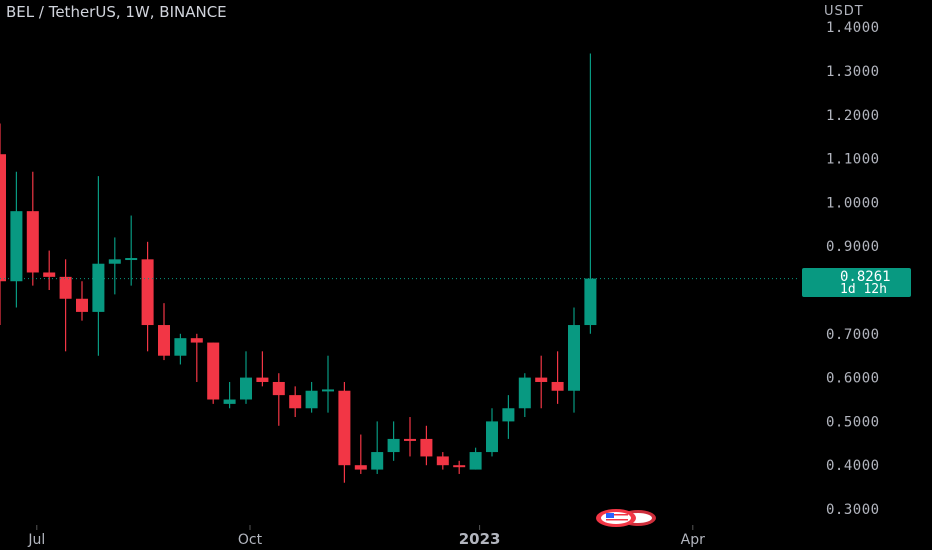  What do you see at coordinates (853, 72) in the screenshot?
I see `price-tick-label: 1.3000` at bounding box center [853, 72].